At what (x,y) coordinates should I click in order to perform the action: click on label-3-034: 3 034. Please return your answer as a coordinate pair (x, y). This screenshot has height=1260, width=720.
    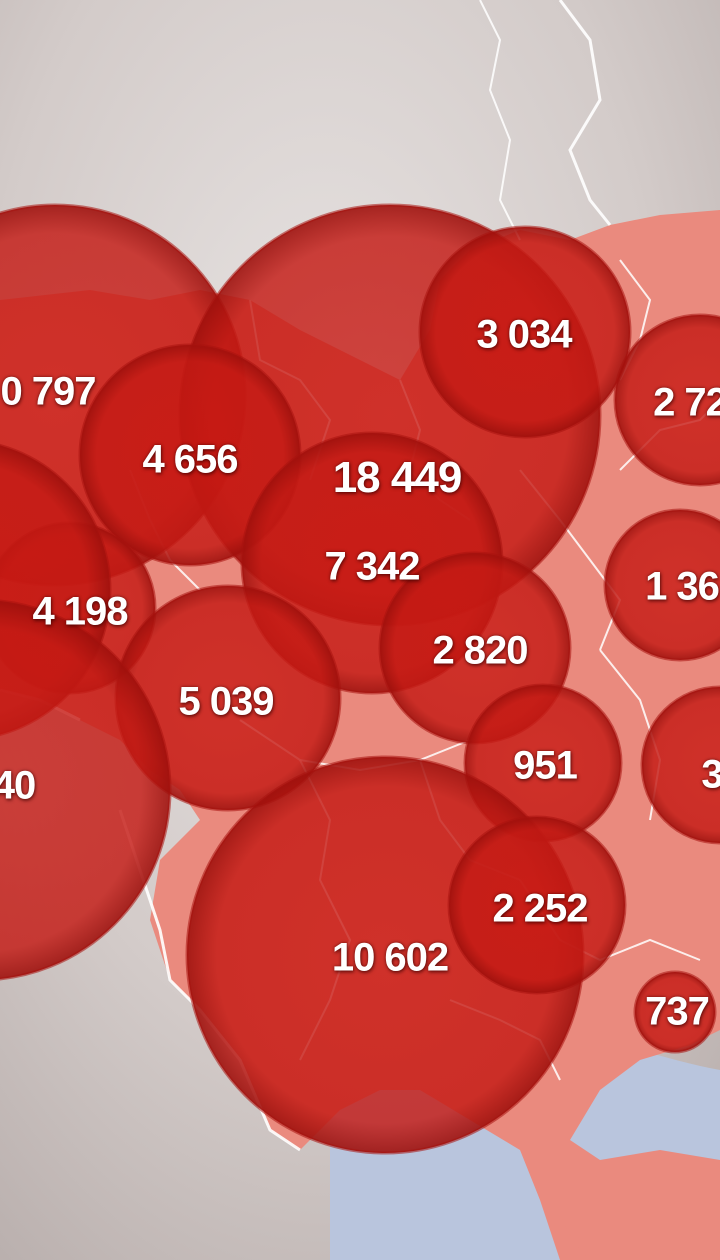
    Looking at the image, I should click on (524, 334).